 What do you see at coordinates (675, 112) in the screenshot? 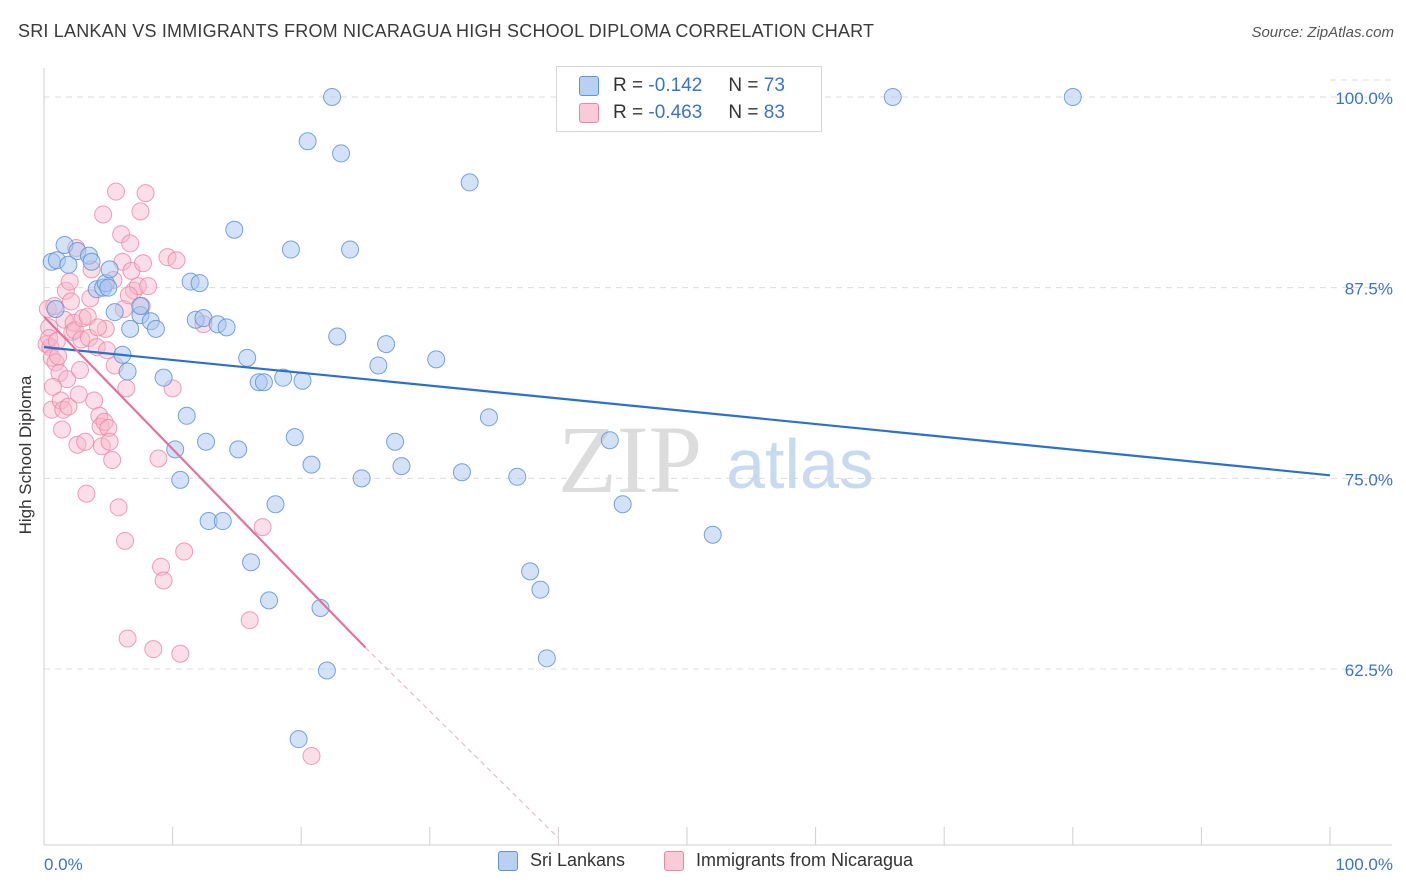
I see `legend-r-value: -0.463` at bounding box center [675, 112].